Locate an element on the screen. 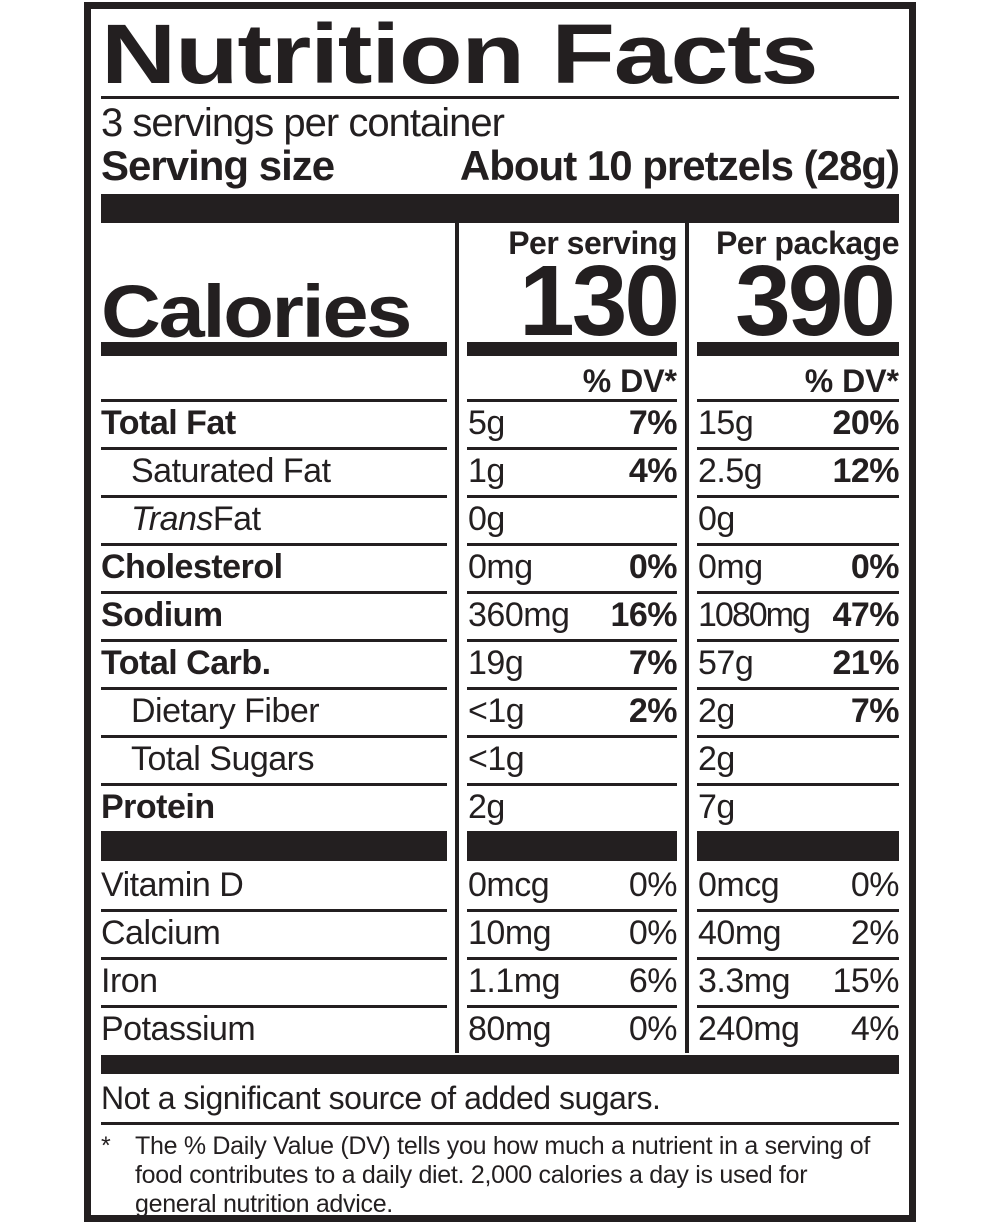 The width and height of the screenshot is (1000, 1227). amount: 1.1mg is located at coordinates (514, 980).